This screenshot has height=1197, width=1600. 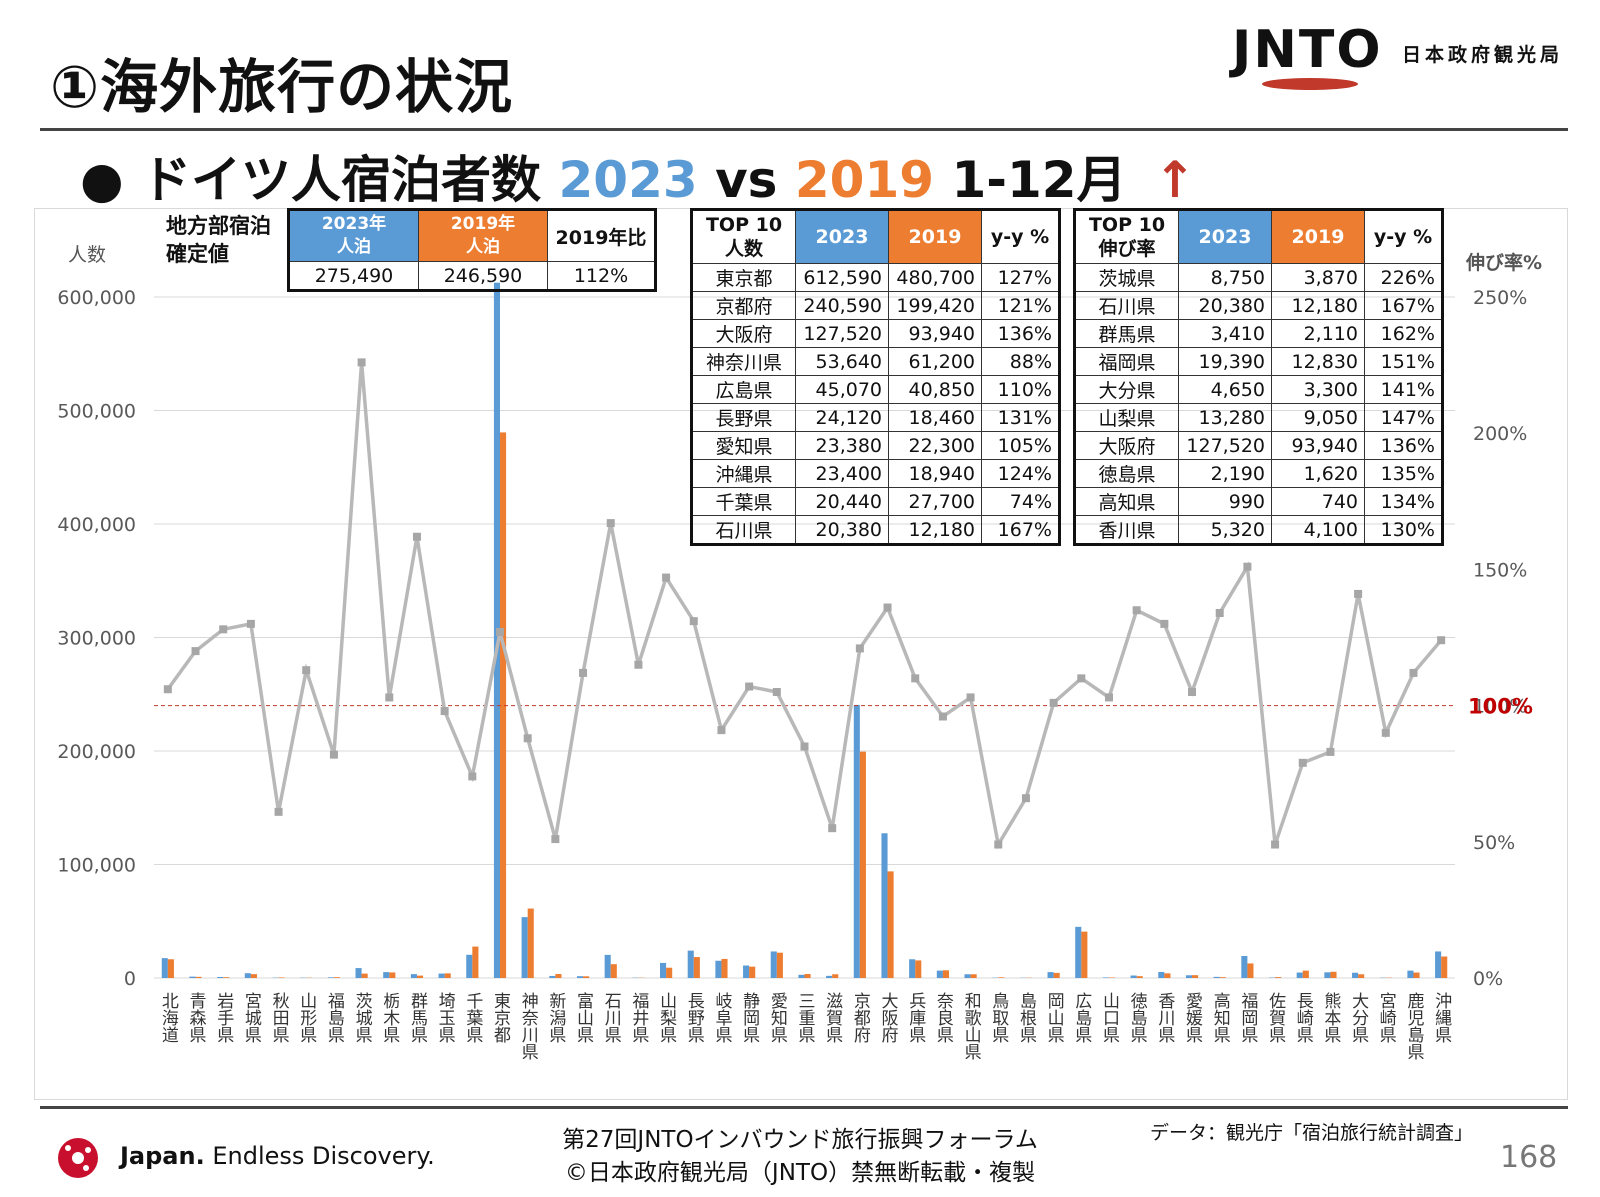 I want to click on y-tick-label: 100,000, so click(x=96, y=866).